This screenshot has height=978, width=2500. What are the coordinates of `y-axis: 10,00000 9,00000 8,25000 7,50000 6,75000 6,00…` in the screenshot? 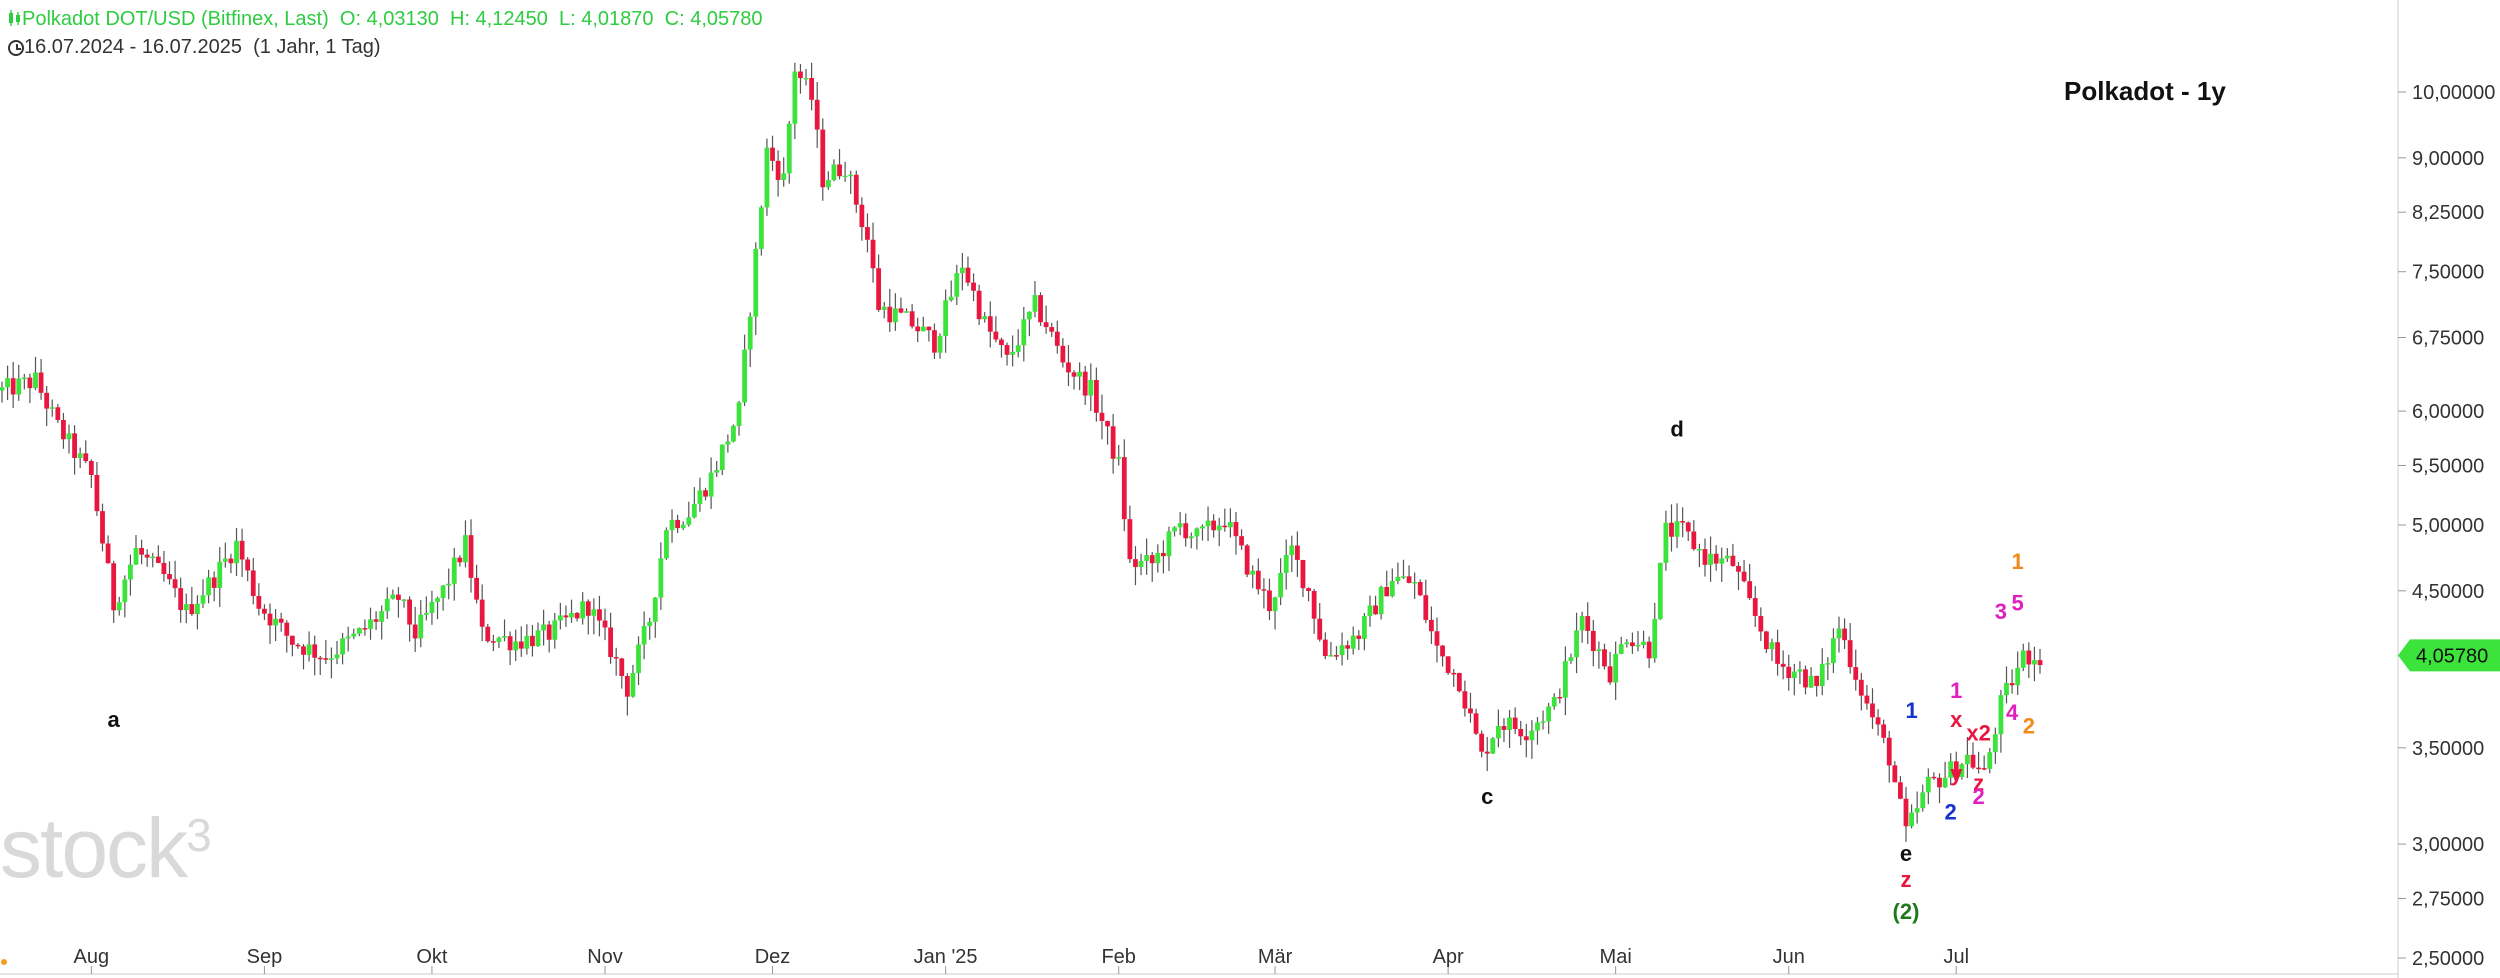 It's located at (2448, 489).